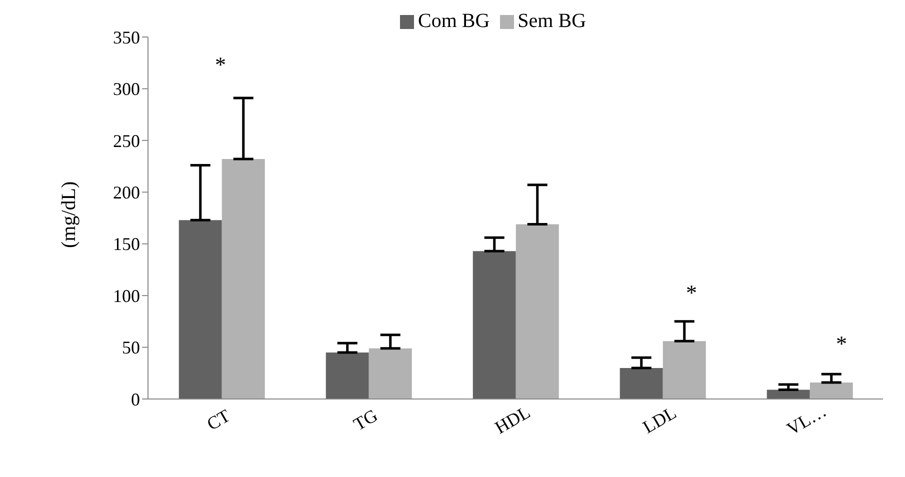 This screenshot has width=905, height=477. Describe the element at coordinates (131, 348) in the screenshot. I see `y-tick-label: 50` at that location.